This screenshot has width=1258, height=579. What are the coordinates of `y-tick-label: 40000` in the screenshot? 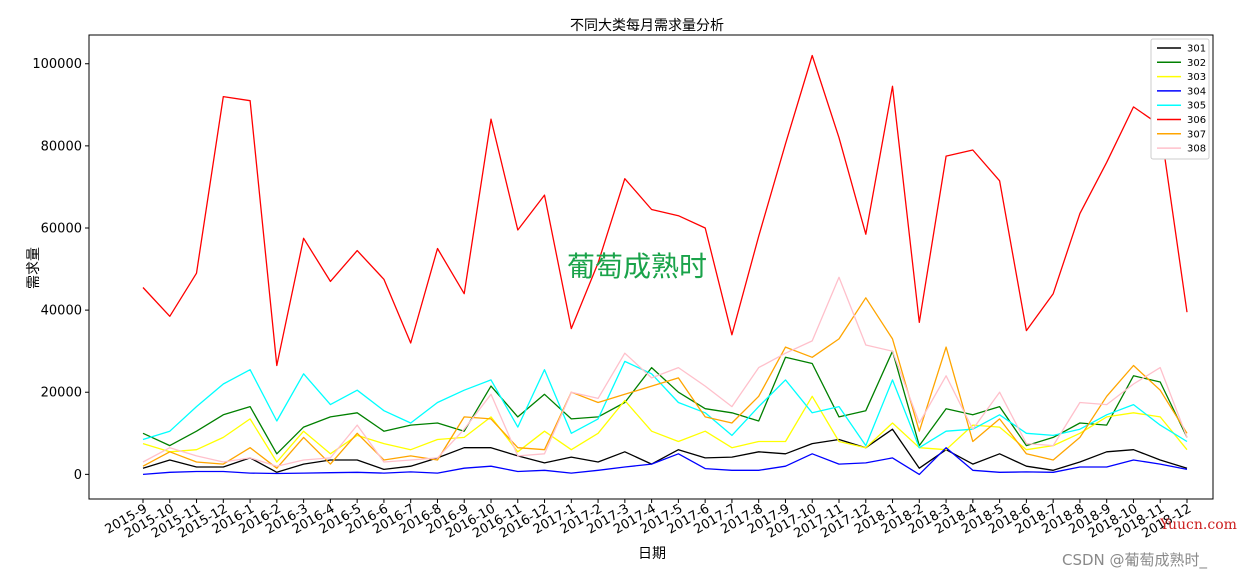 It's located at (61, 311).